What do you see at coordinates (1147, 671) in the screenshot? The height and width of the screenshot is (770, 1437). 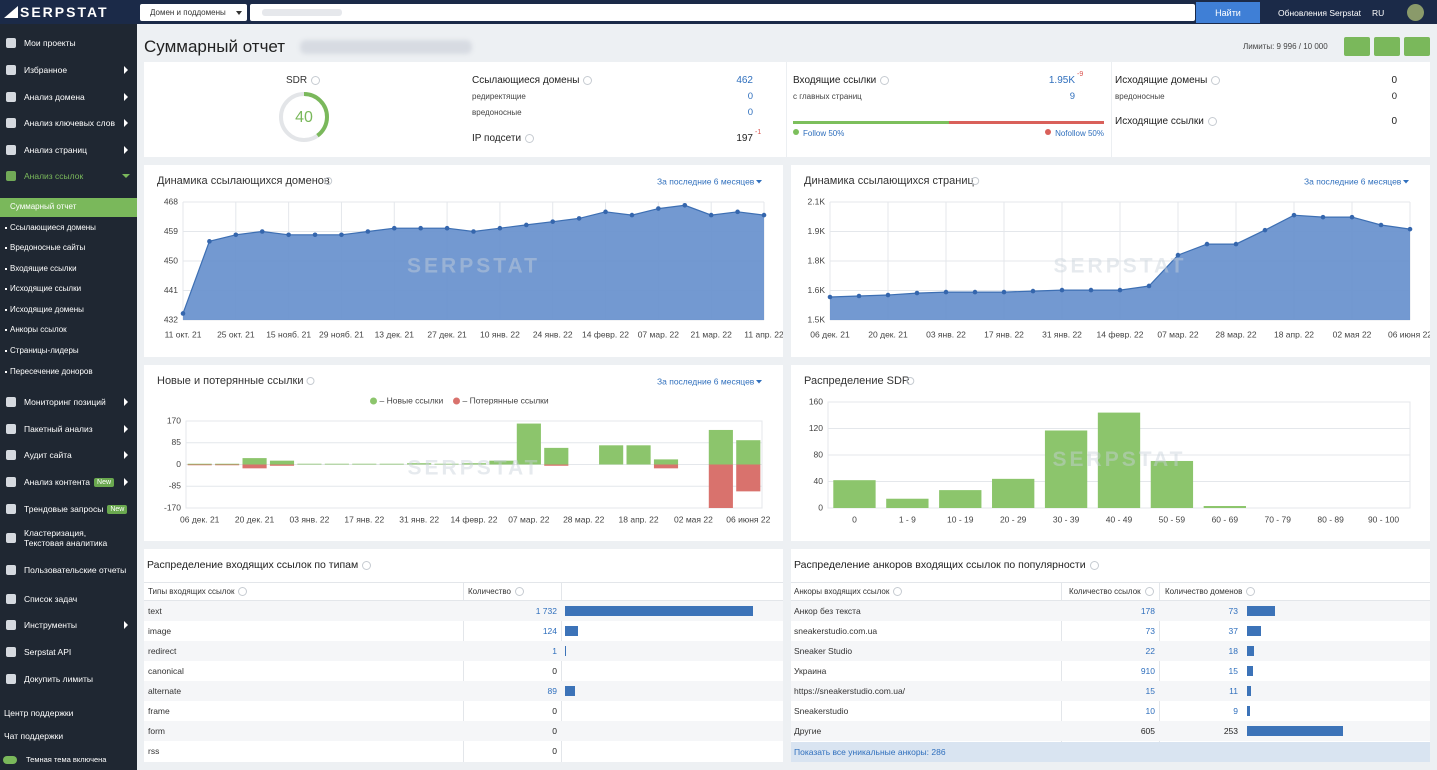 I see `links-cell: 910` at bounding box center [1147, 671].